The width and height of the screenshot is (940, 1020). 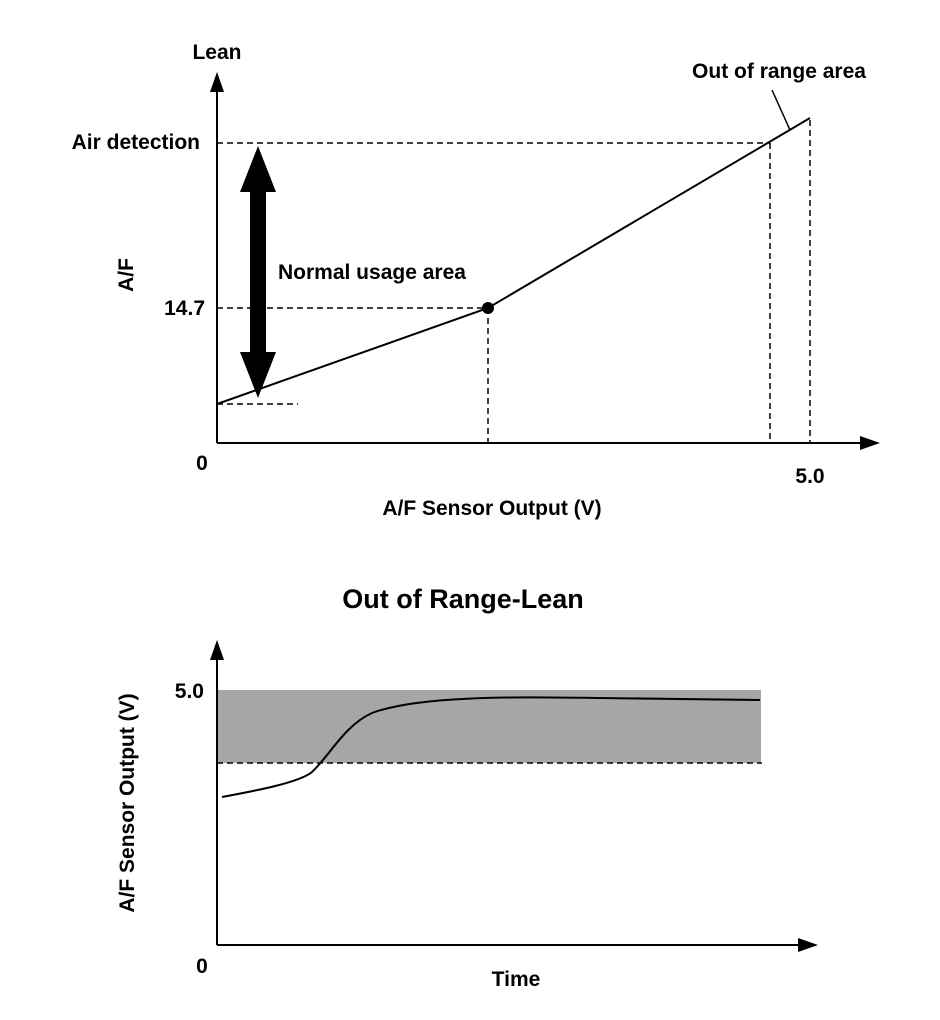 What do you see at coordinates (216, 52) in the screenshot?
I see `top-y-top-label: Lean` at bounding box center [216, 52].